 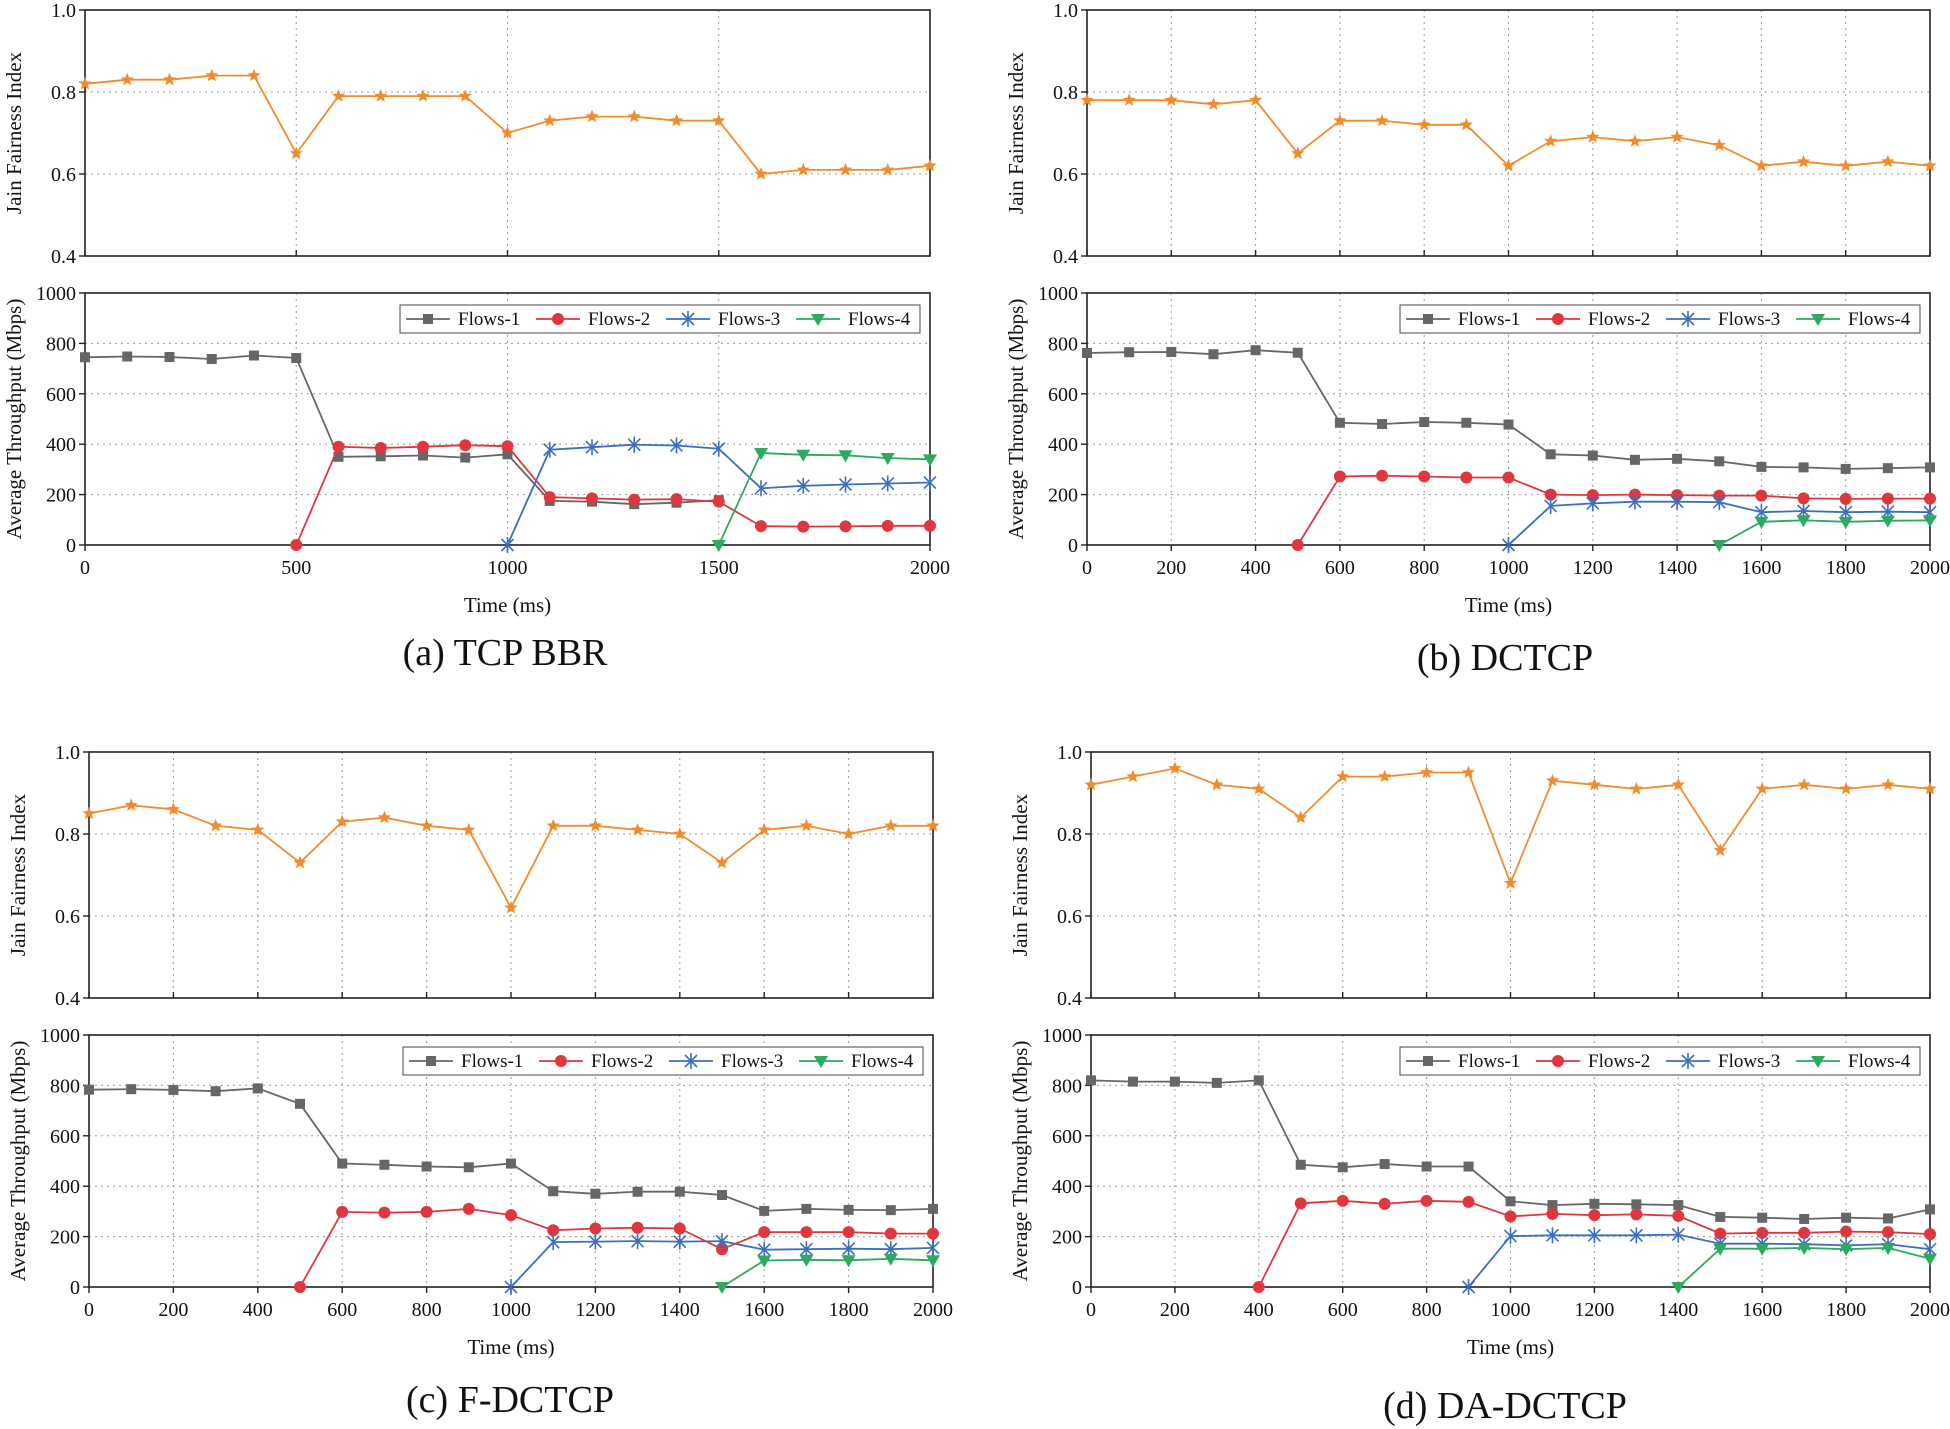 I want to click on x-tick-label: 200, so click(x=173, y=1310).